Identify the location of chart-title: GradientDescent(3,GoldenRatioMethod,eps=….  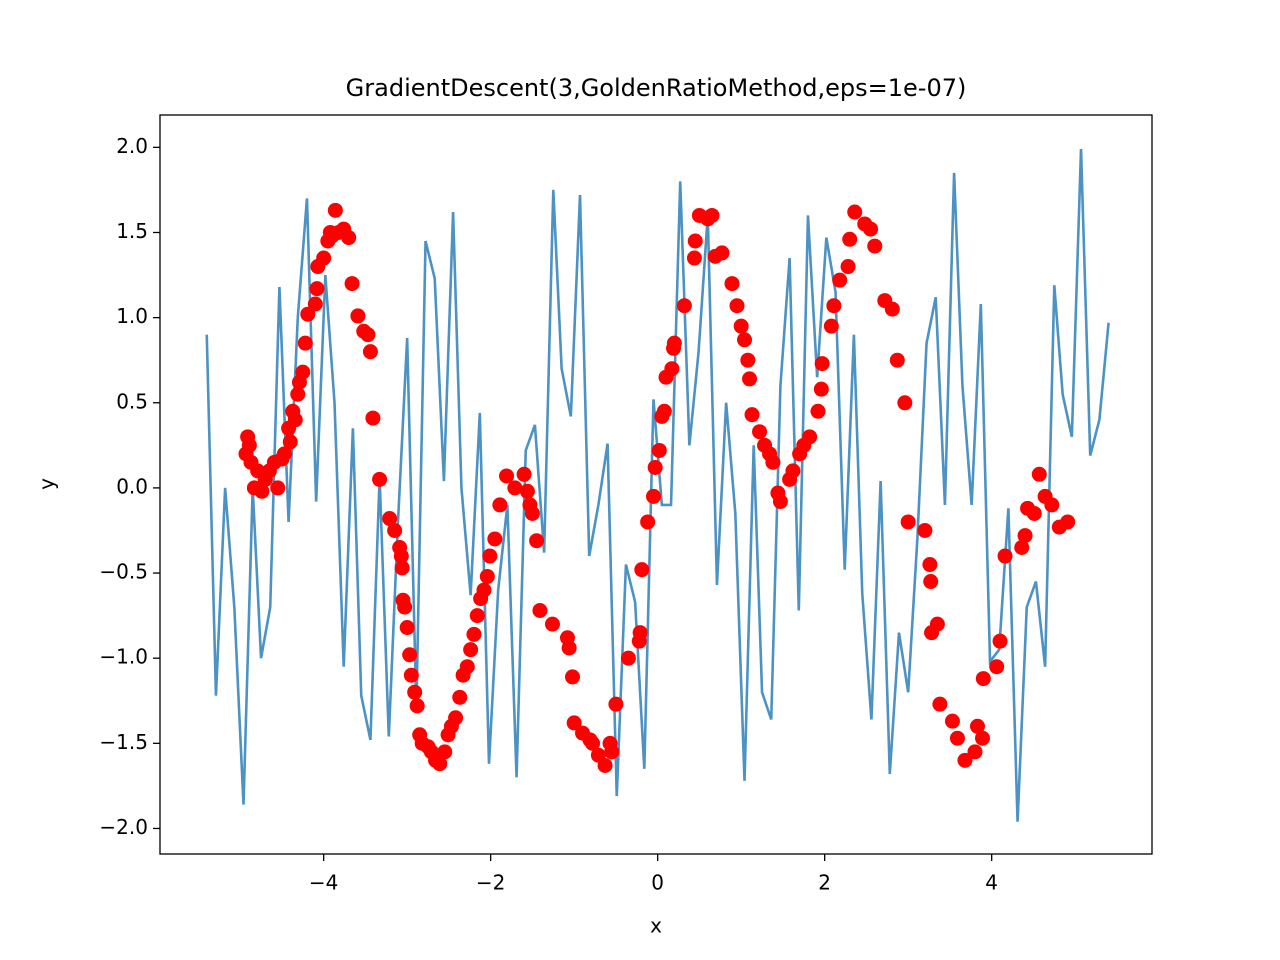
(656, 88).